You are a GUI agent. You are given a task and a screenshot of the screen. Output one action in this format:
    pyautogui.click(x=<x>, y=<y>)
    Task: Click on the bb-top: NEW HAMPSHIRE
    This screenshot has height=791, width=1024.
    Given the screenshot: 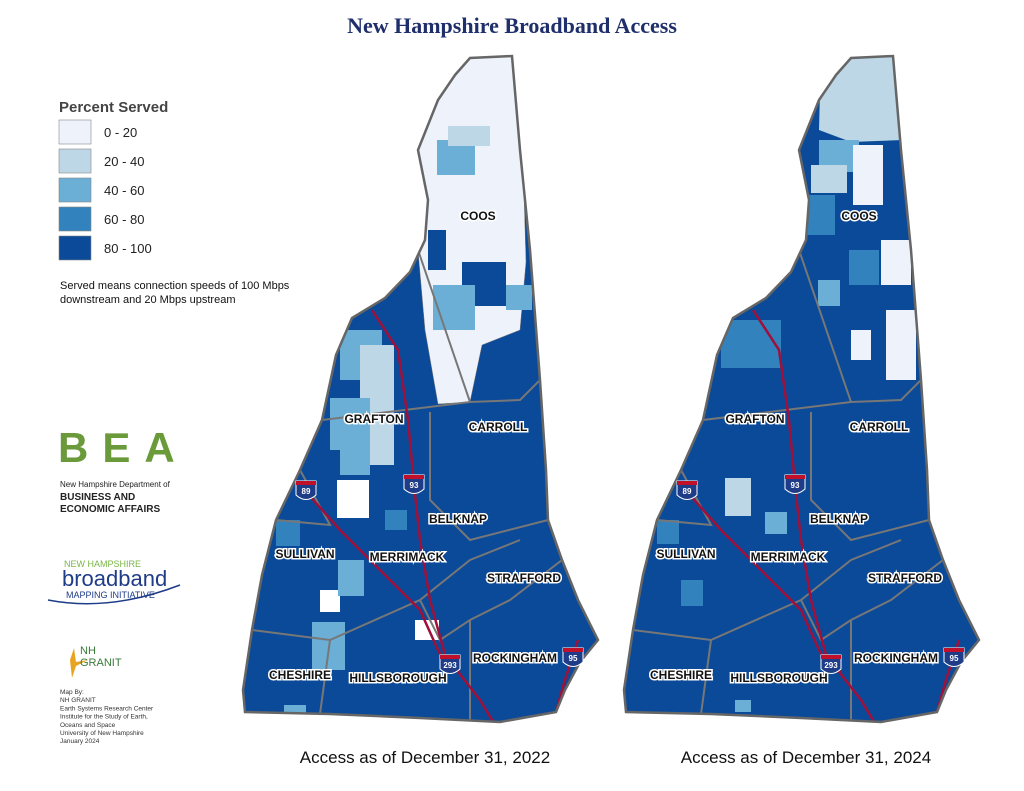 What is the action you would take?
    pyautogui.click(x=102, y=564)
    